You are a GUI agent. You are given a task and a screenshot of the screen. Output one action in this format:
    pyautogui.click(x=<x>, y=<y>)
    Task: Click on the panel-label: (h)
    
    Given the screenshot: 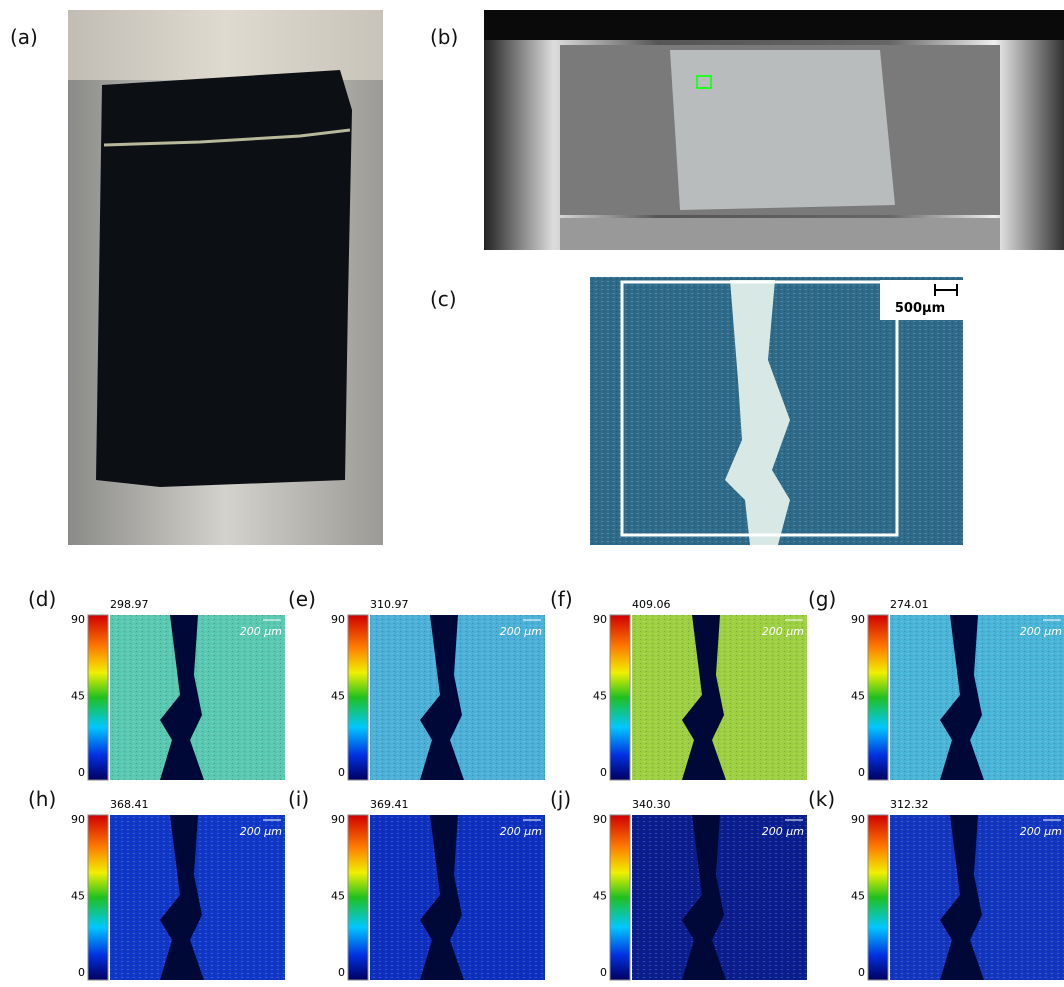 What is the action you would take?
    pyautogui.click(x=42, y=799)
    